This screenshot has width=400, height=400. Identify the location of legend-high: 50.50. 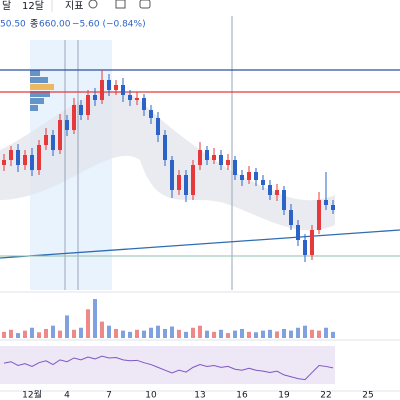
(13, 25).